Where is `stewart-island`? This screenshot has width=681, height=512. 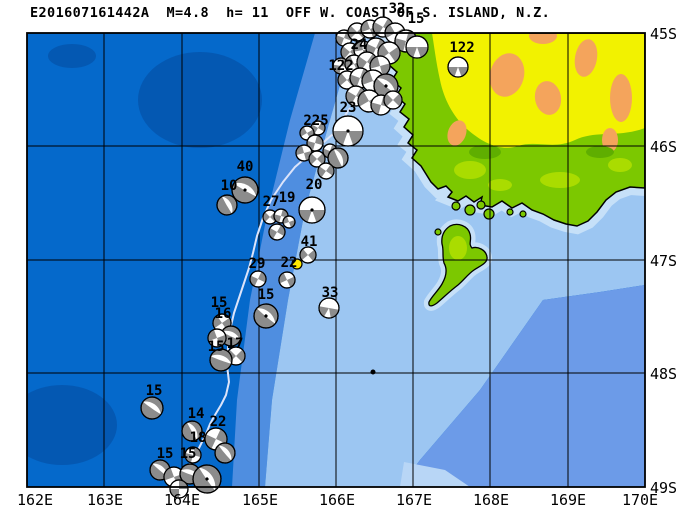 stewart-island is located at coordinates (458, 265).